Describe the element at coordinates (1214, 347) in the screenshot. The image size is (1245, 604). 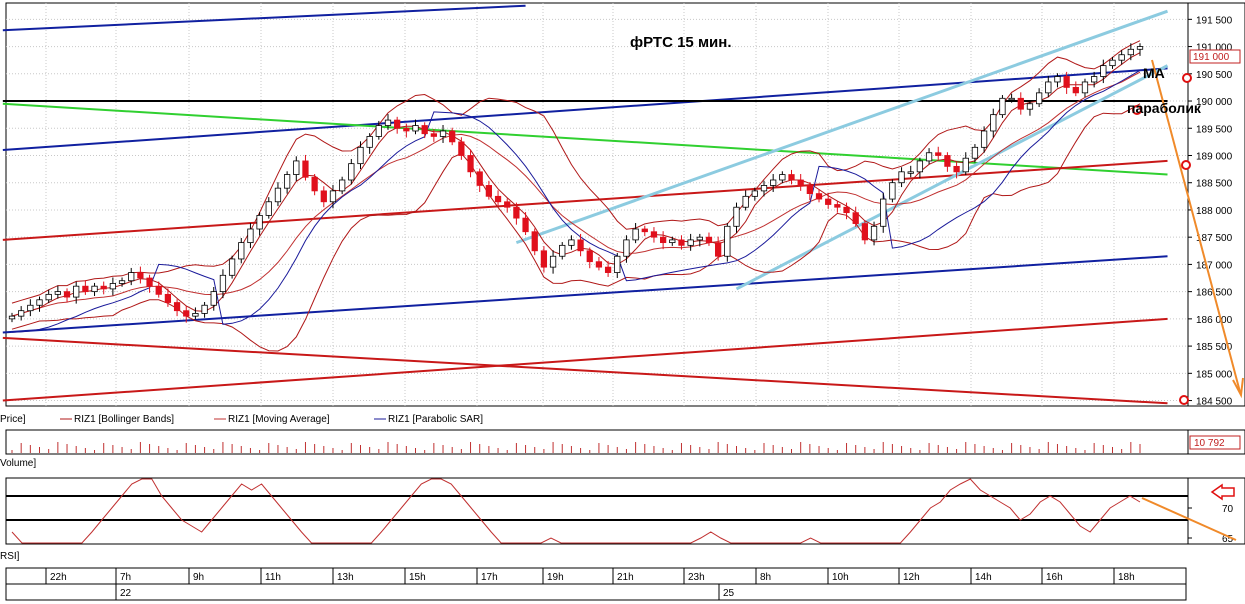
I see `price-tick-label: 185 500` at that location.